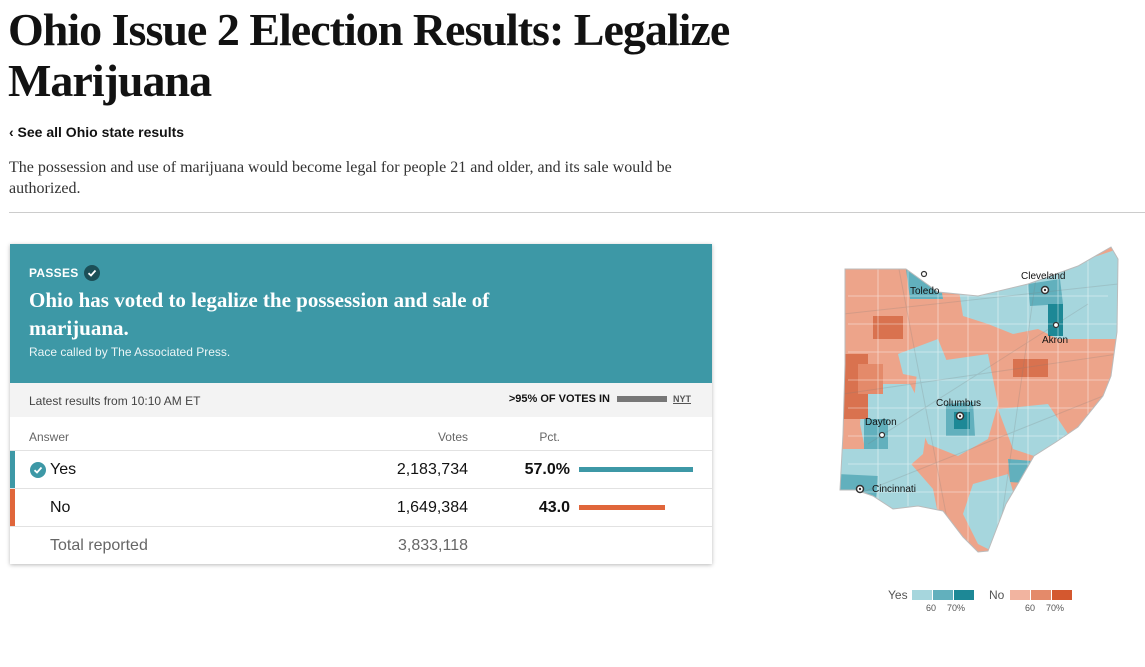 The image size is (1145, 667). Describe the element at coordinates (547, 469) in the screenshot. I see `vote-percent: 57.0%` at that location.